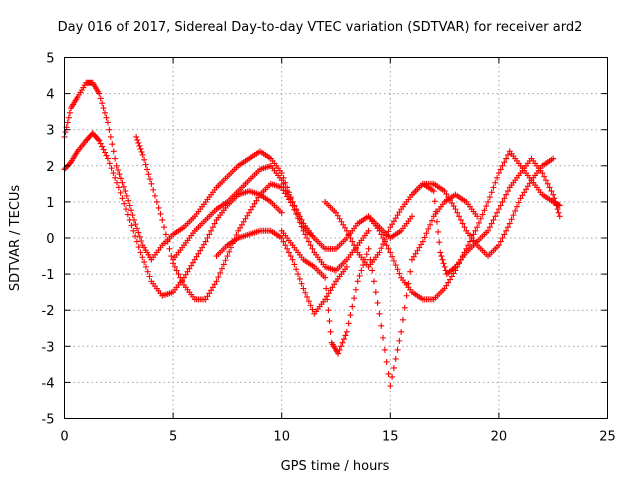  What do you see at coordinates (335, 466) in the screenshot?
I see `x-axis-label: GPS time / hours` at bounding box center [335, 466].